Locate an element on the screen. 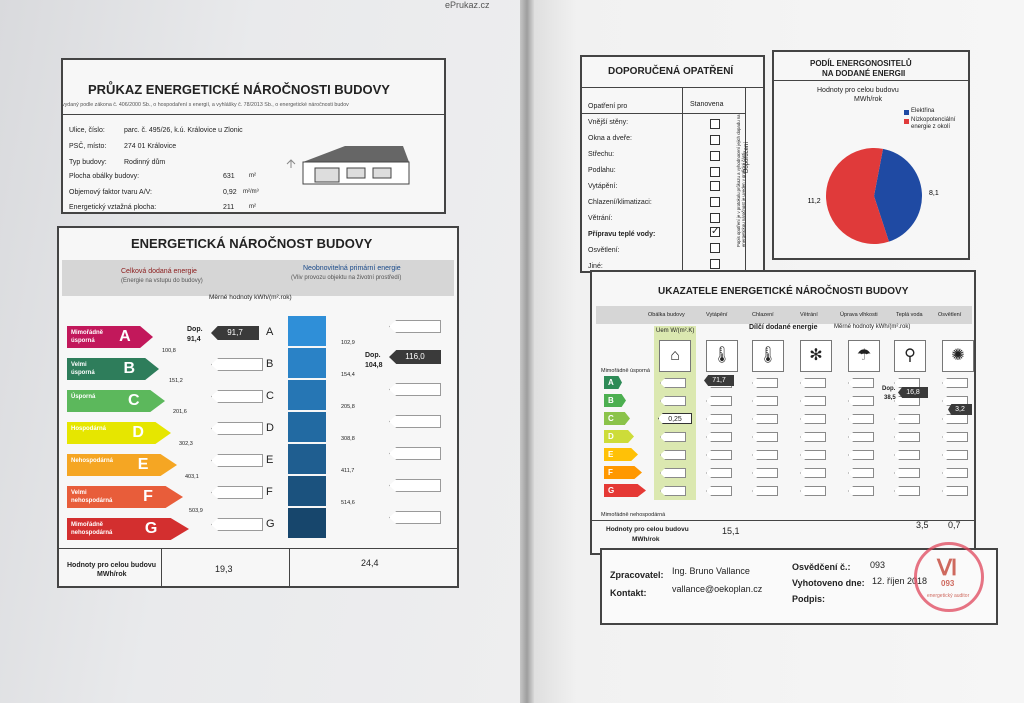  vertical-tag: Doporučení is located at coordinates (747, 157).